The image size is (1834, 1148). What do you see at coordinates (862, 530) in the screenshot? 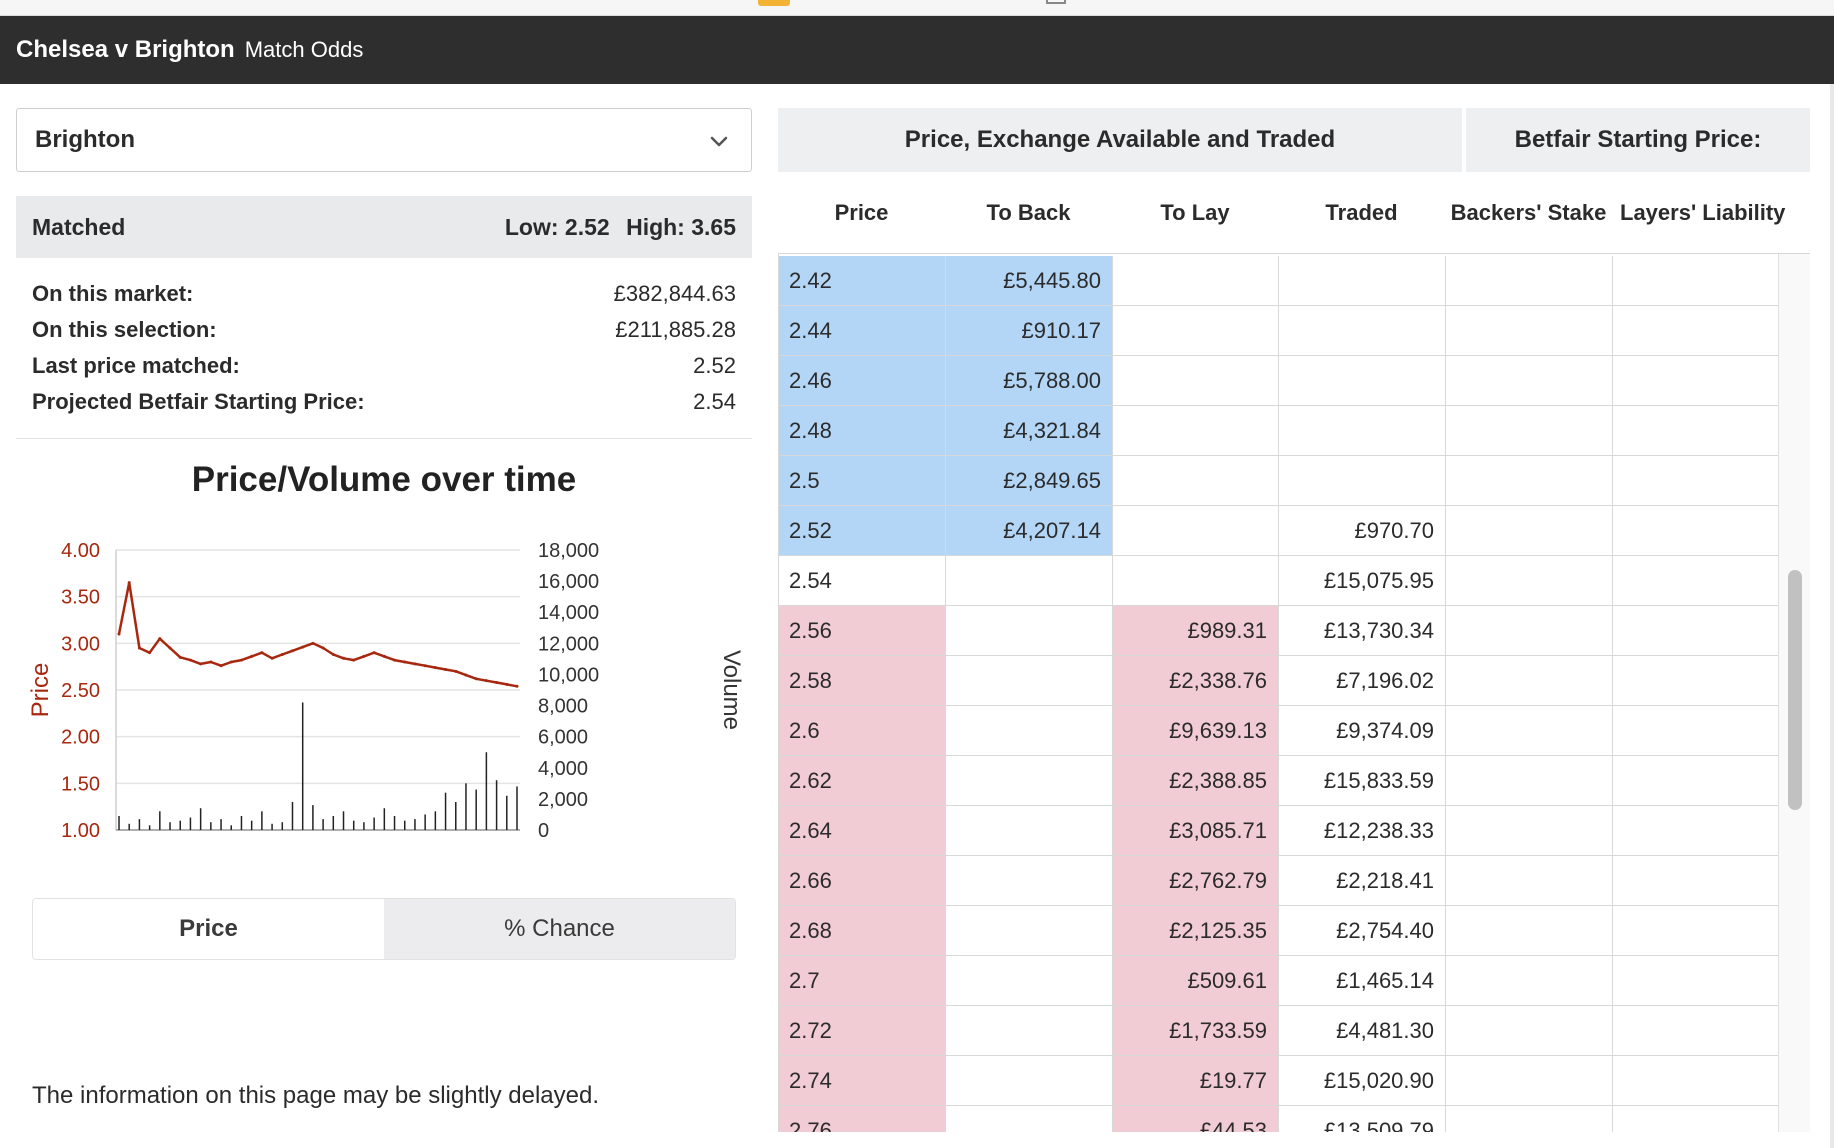
I see `price-cell: 2.52` at bounding box center [862, 530].